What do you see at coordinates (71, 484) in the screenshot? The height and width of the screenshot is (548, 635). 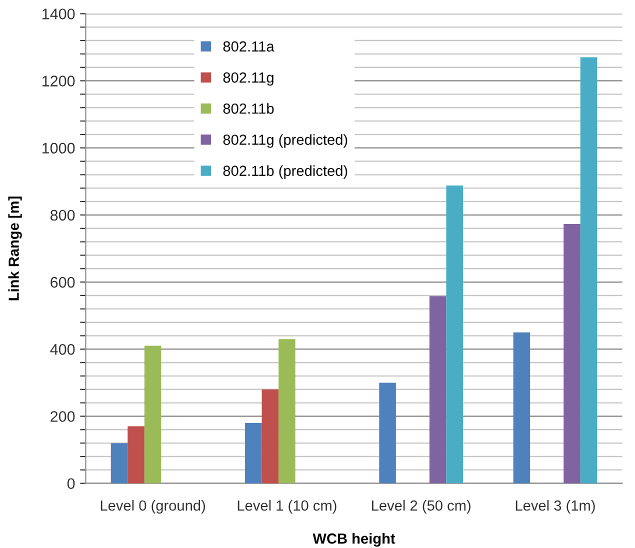 I see `y-tick-label: 0` at bounding box center [71, 484].